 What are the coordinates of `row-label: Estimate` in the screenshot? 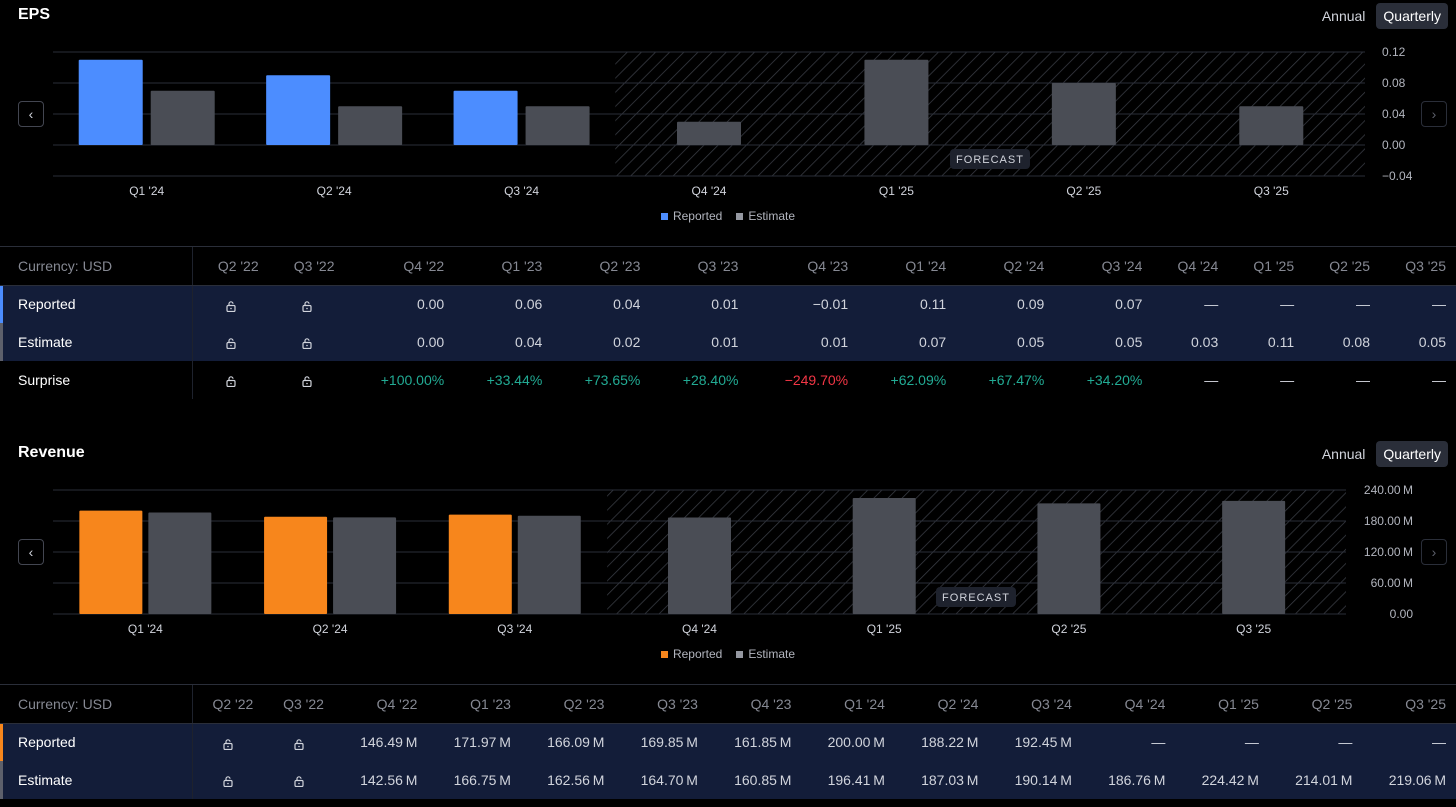 It's located at (96, 342).